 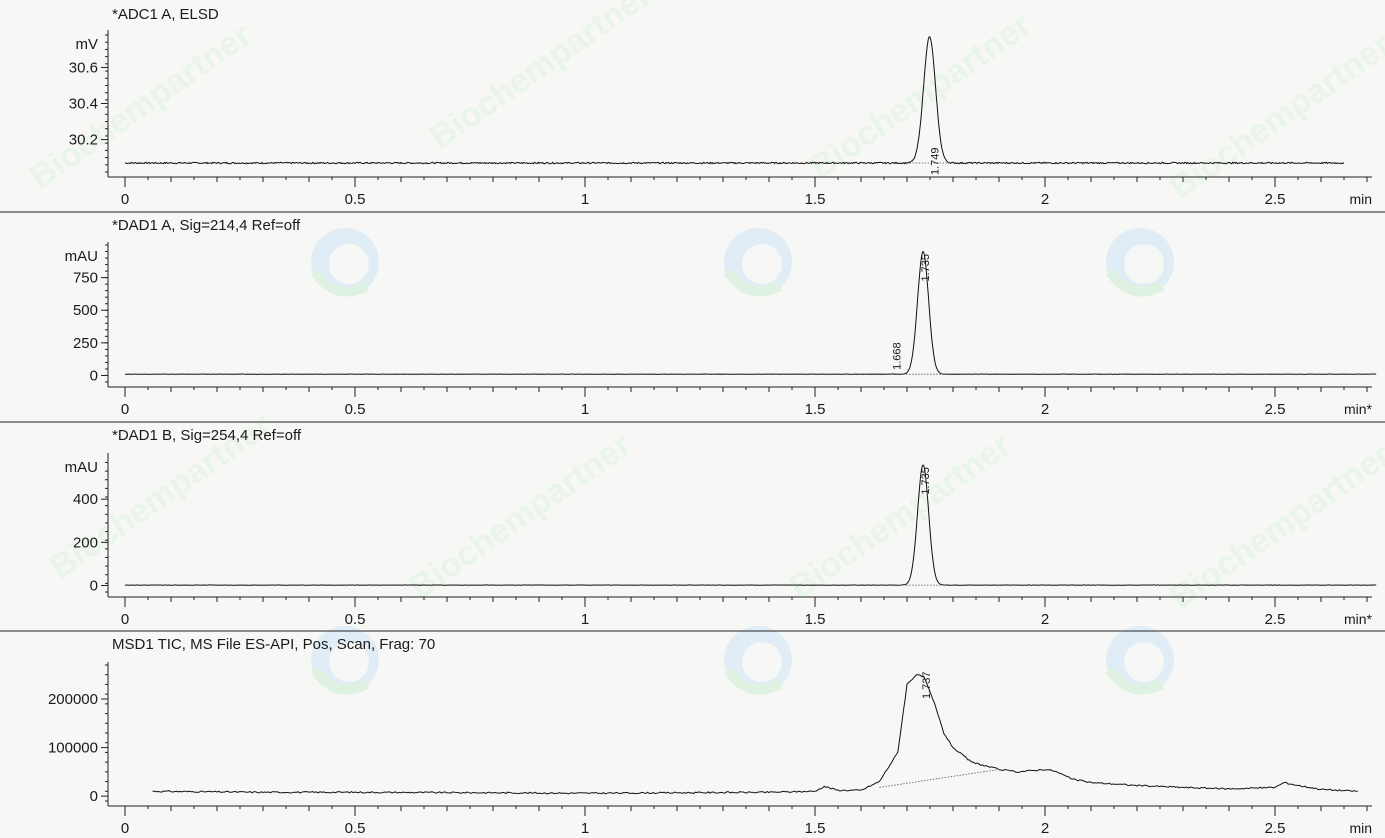 I want to click on y-tick-label: 750, so click(x=85, y=278).